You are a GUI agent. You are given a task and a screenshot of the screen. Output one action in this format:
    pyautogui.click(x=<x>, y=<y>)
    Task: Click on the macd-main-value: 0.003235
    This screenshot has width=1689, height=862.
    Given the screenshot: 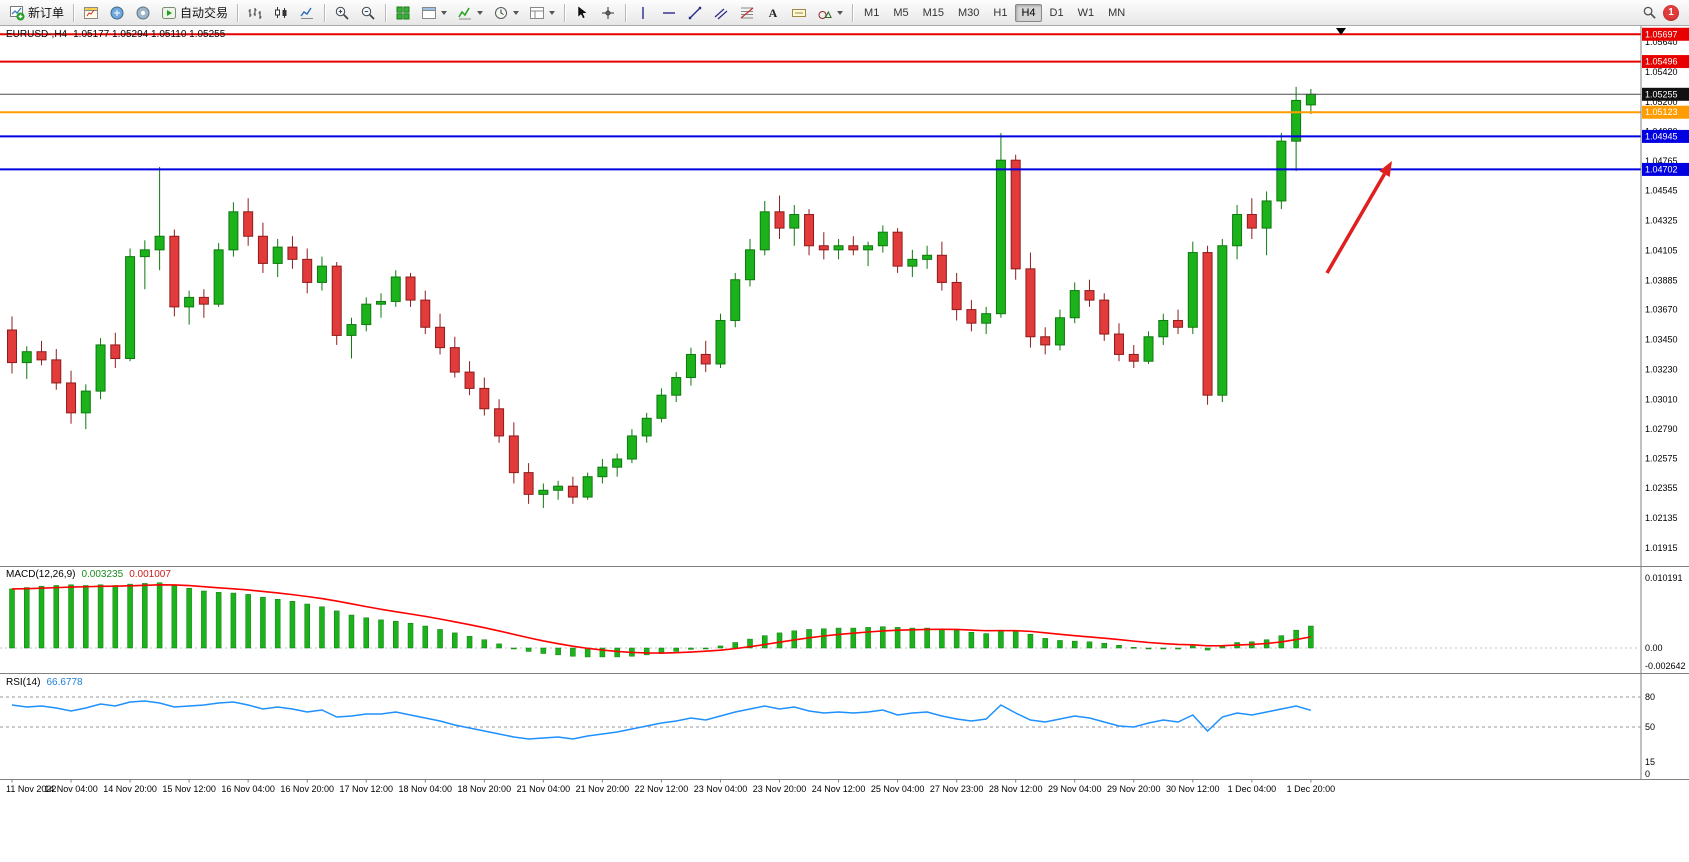 What is the action you would take?
    pyautogui.click(x=102, y=574)
    